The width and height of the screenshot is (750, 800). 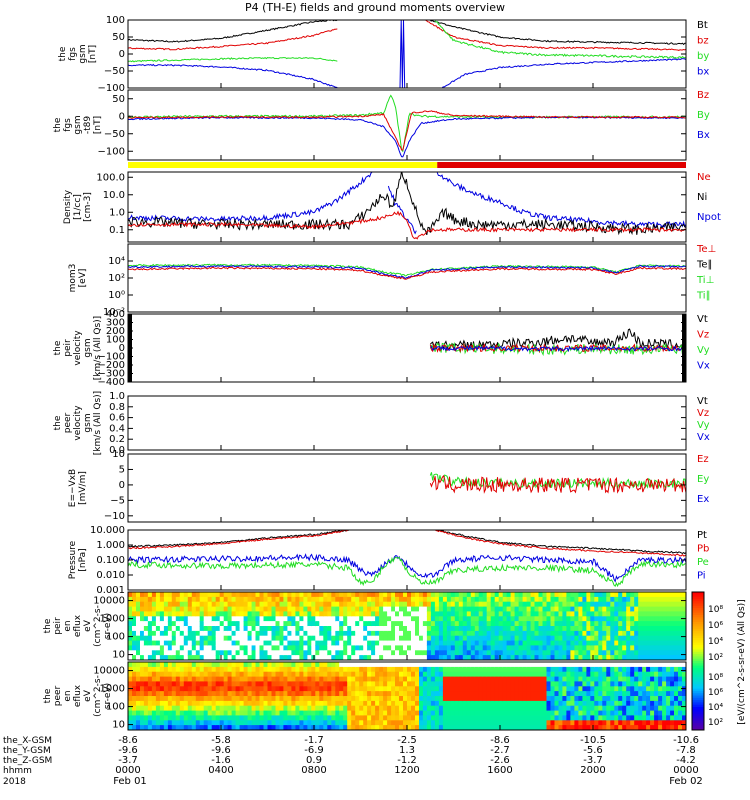 I want to click on ytick-label: 300, so click(x=115, y=323).